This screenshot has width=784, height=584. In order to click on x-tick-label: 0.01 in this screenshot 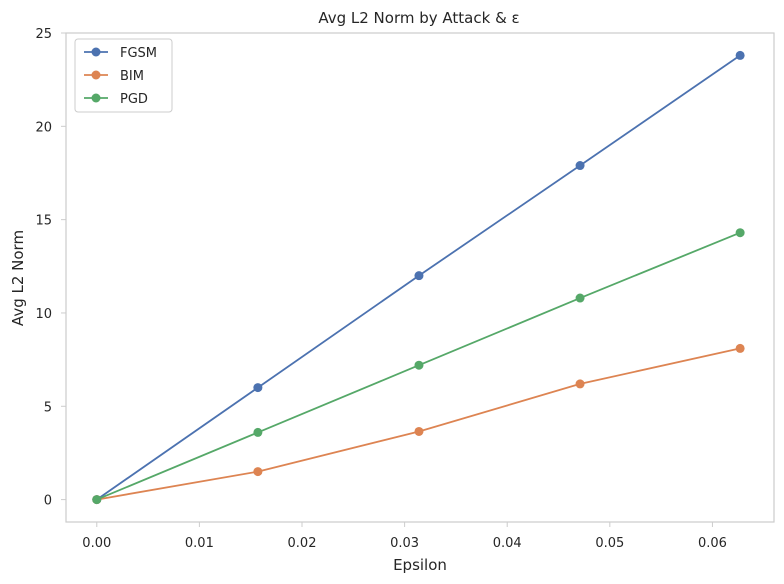, I will do `click(199, 543)`.